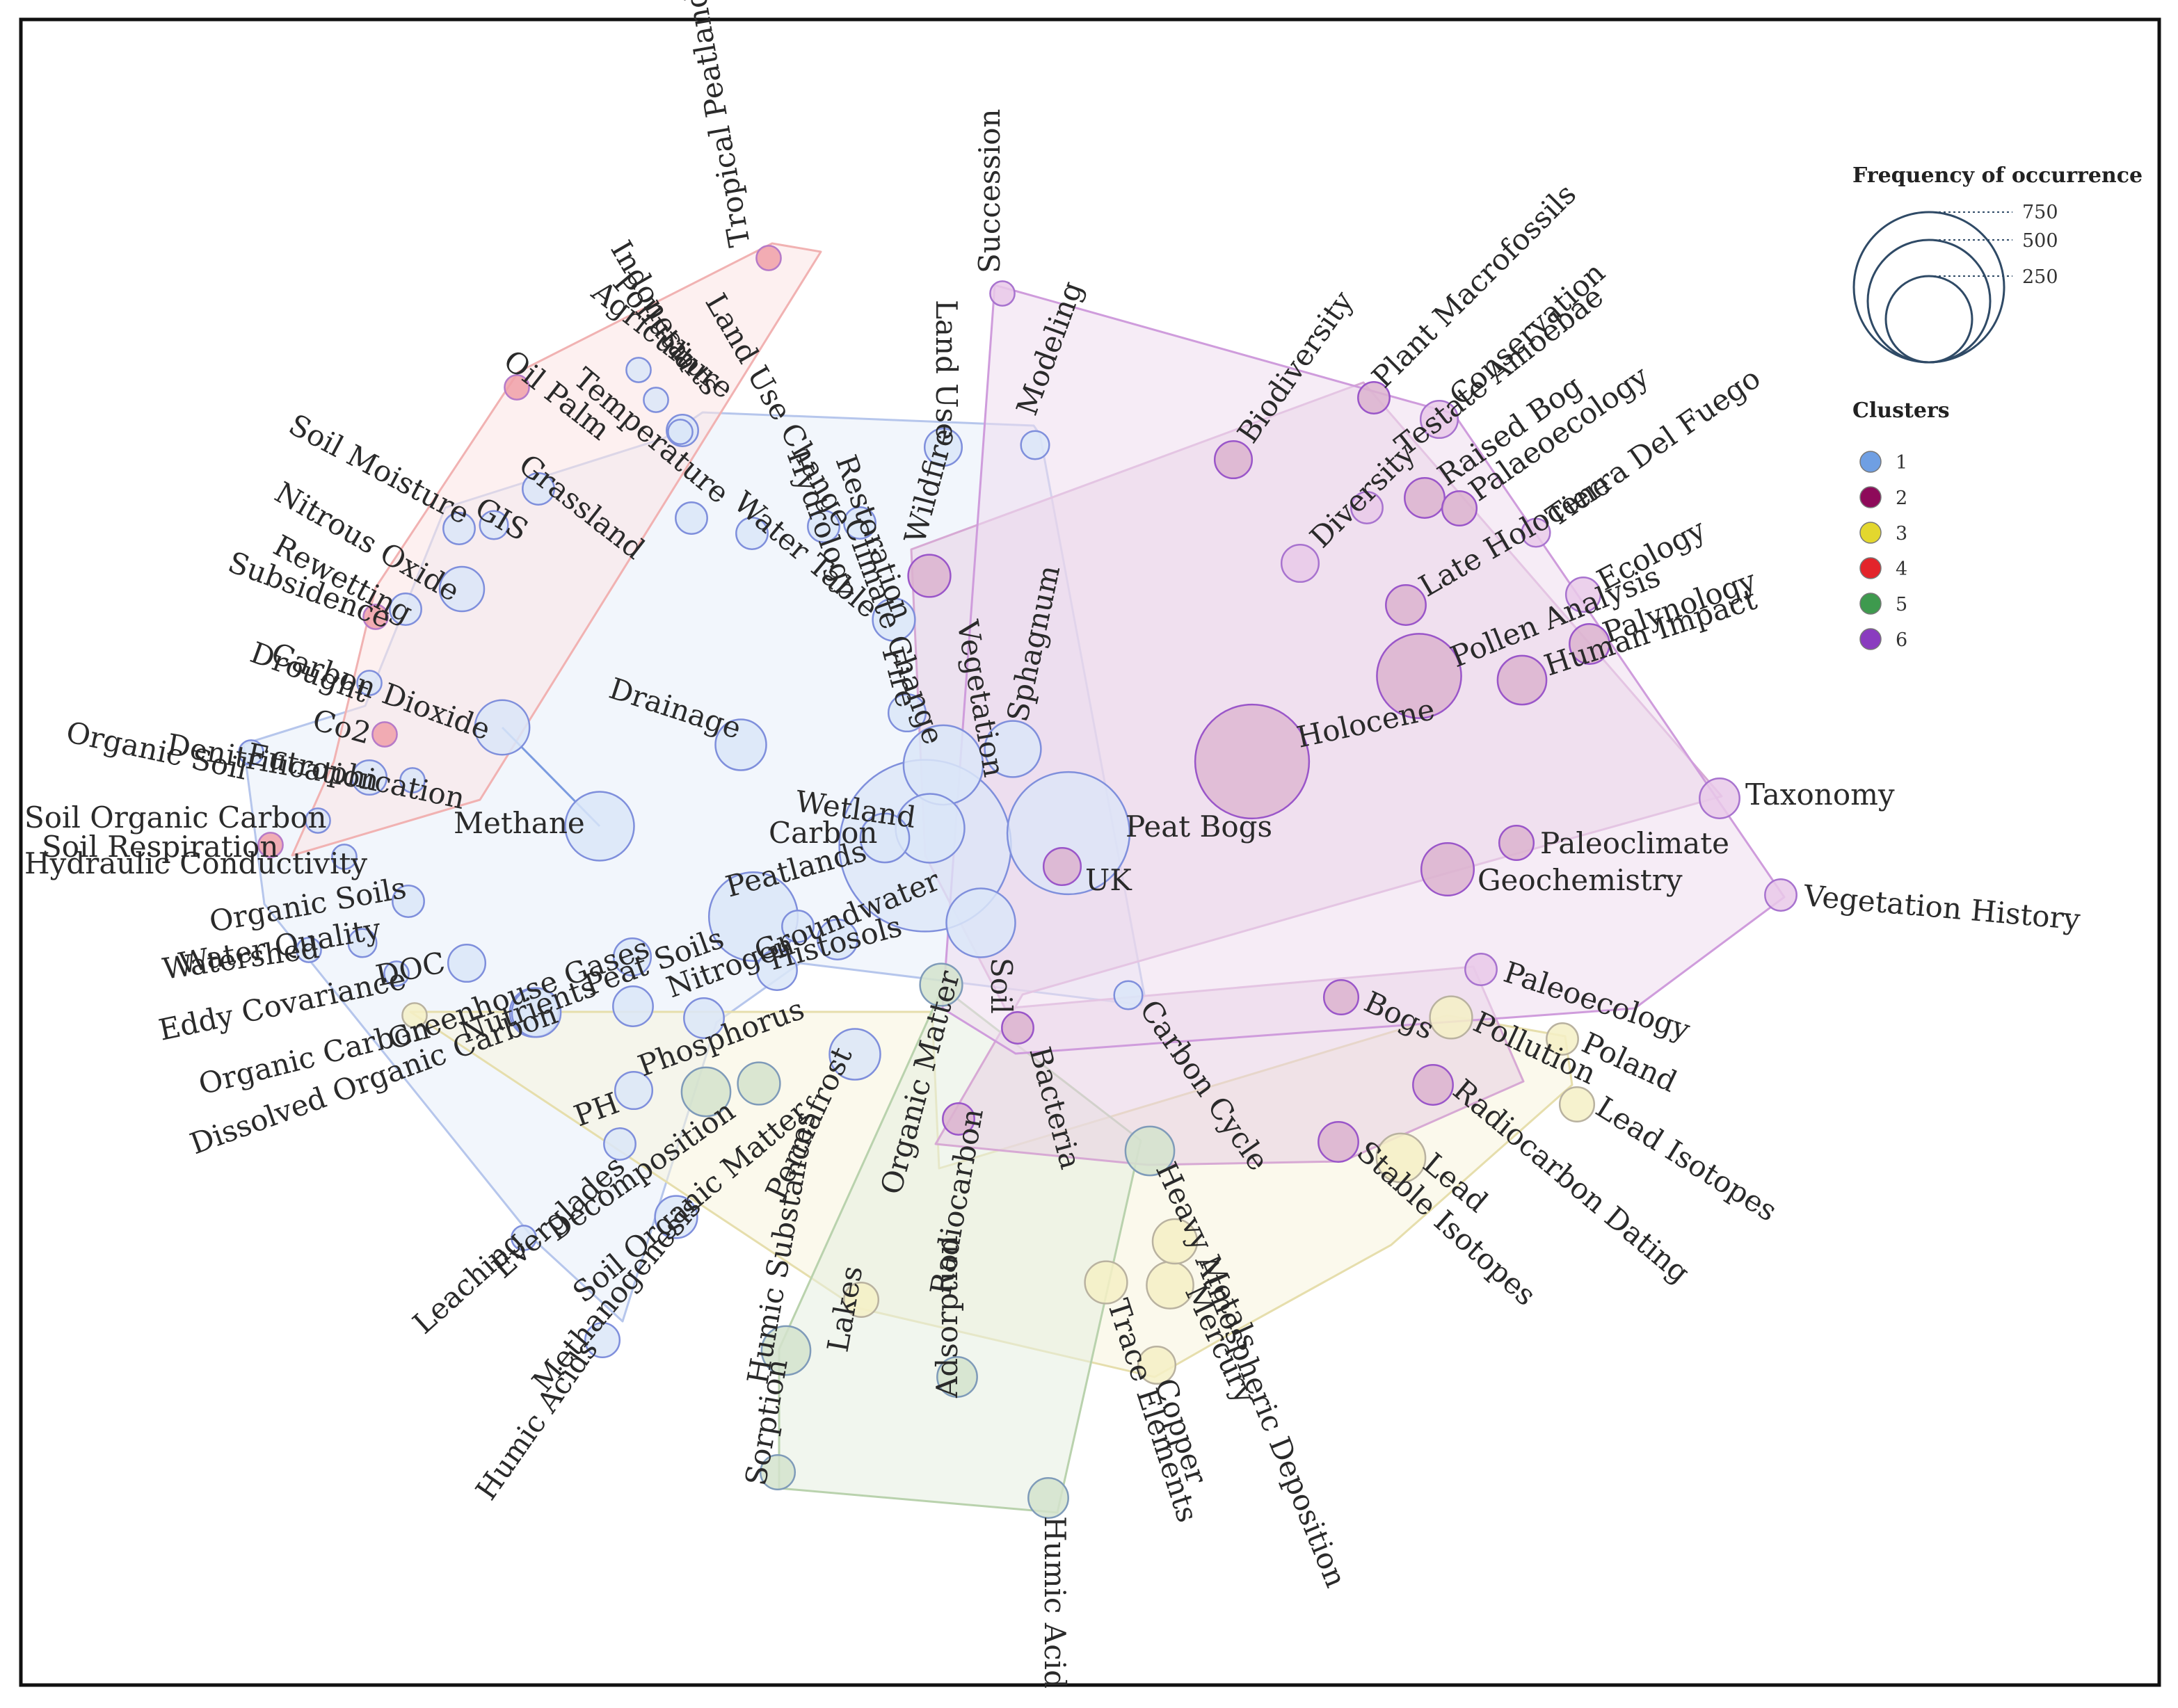 The width and height of the screenshot is (2178, 1708). Describe the element at coordinates (1451, 1017) in the screenshot. I see `node-pollution` at that location.